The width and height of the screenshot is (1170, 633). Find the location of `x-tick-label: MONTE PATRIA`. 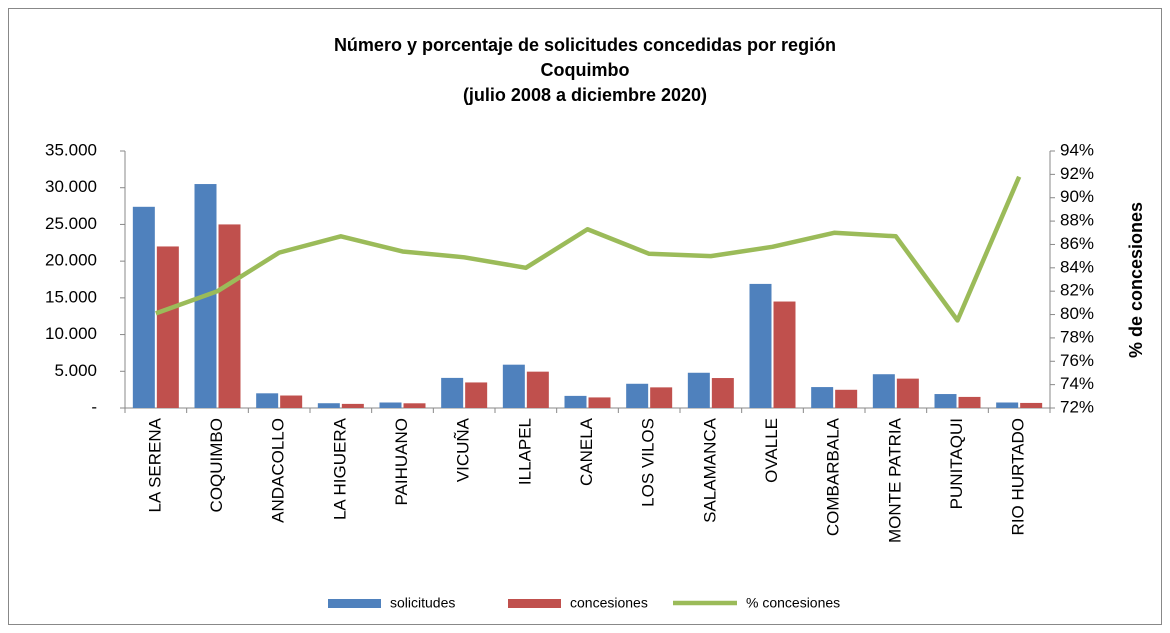

x-tick-label: MONTE PATRIA is located at coordinates (894, 480).